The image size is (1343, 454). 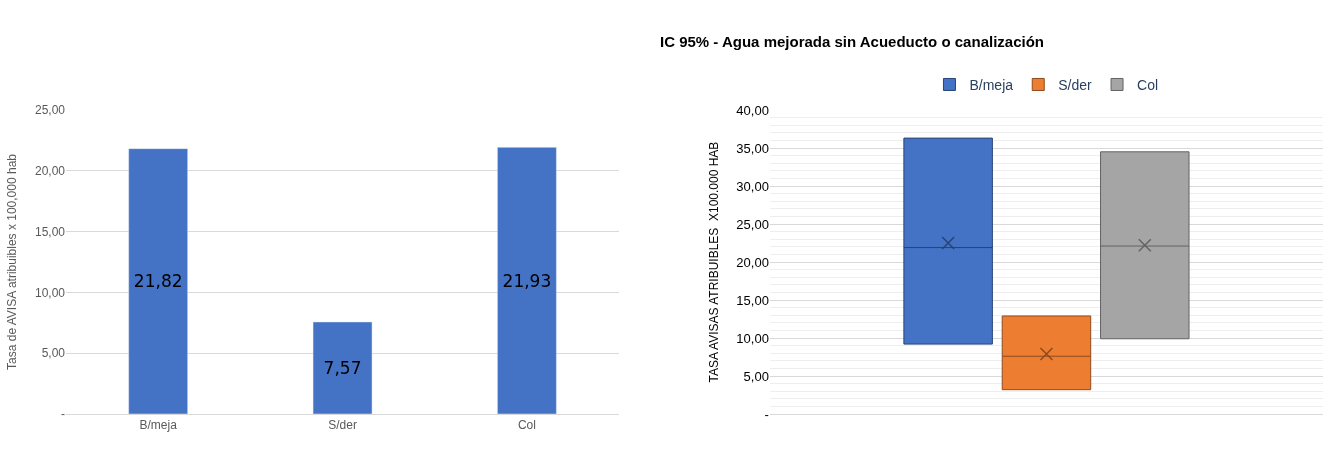 I want to click on y-tick-label: 35,00, so click(x=752, y=148).